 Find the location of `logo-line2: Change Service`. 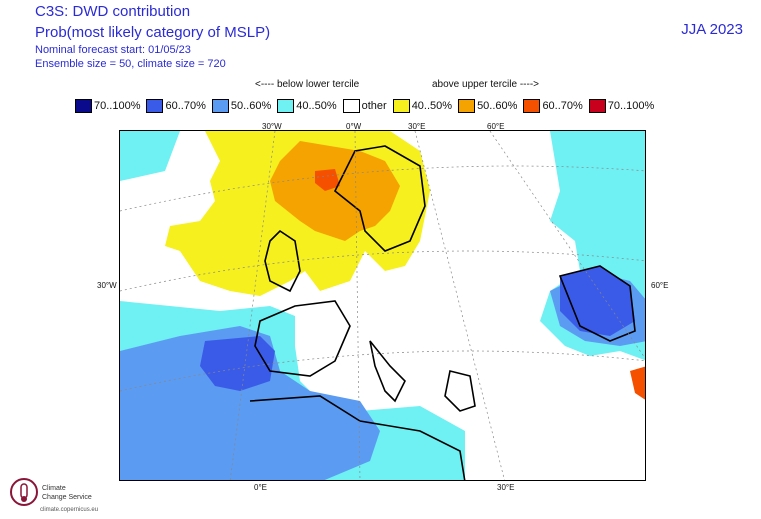

logo-line2: Change Service is located at coordinates (67, 497).